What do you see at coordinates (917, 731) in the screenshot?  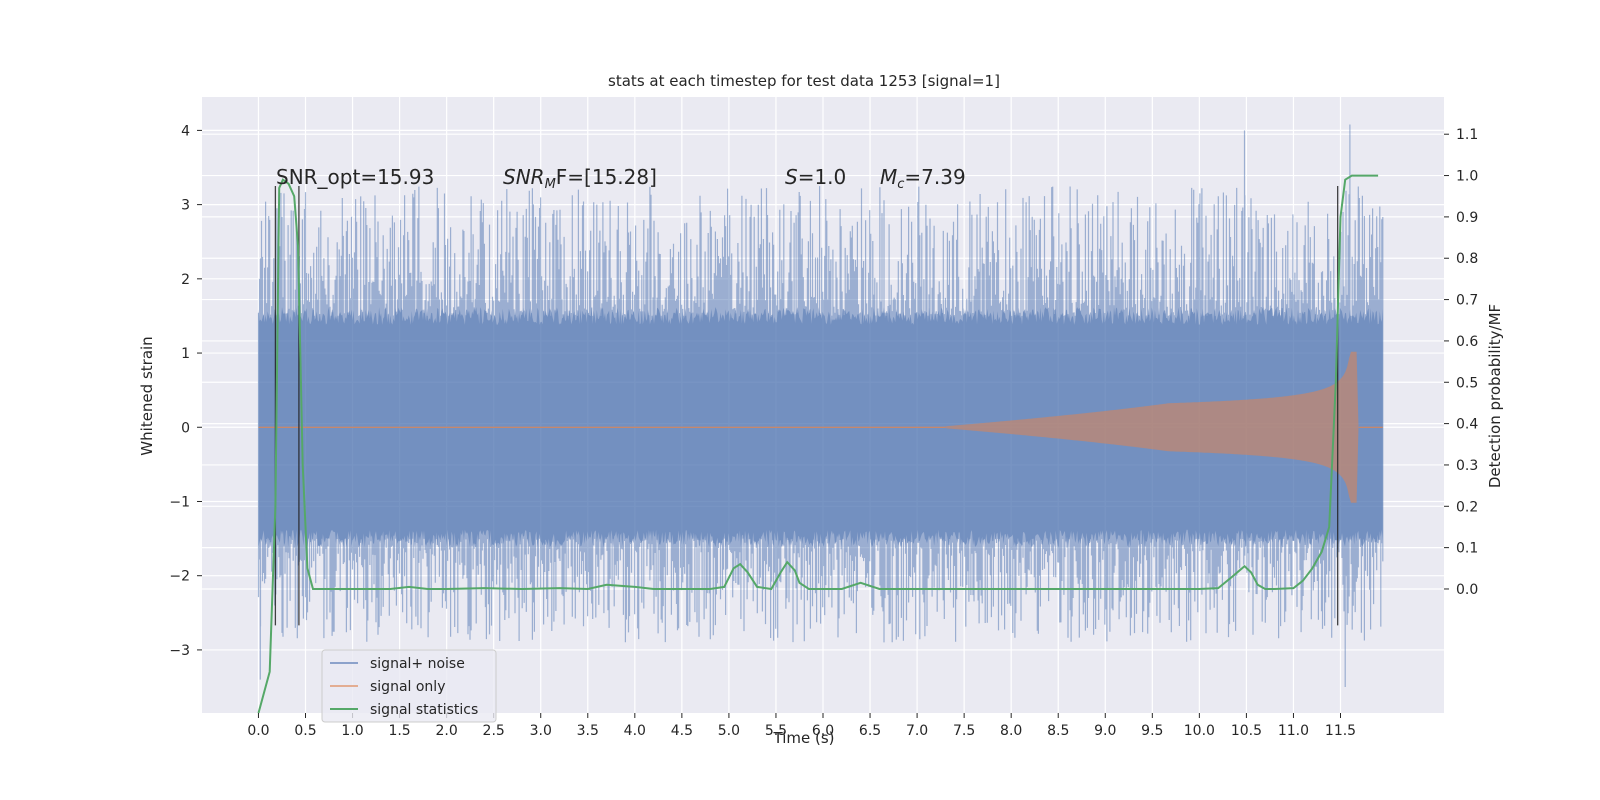 I see `x-tick-label: 7.0` at bounding box center [917, 731].